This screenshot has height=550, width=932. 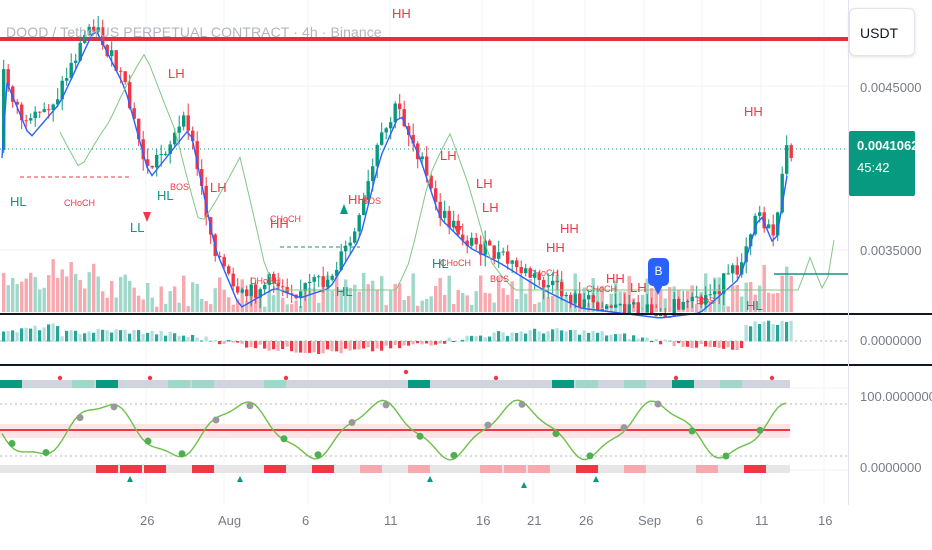 What do you see at coordinates (147, 217) in the screenshot?
I see `down-triangle` at bounding box center [147, 217].